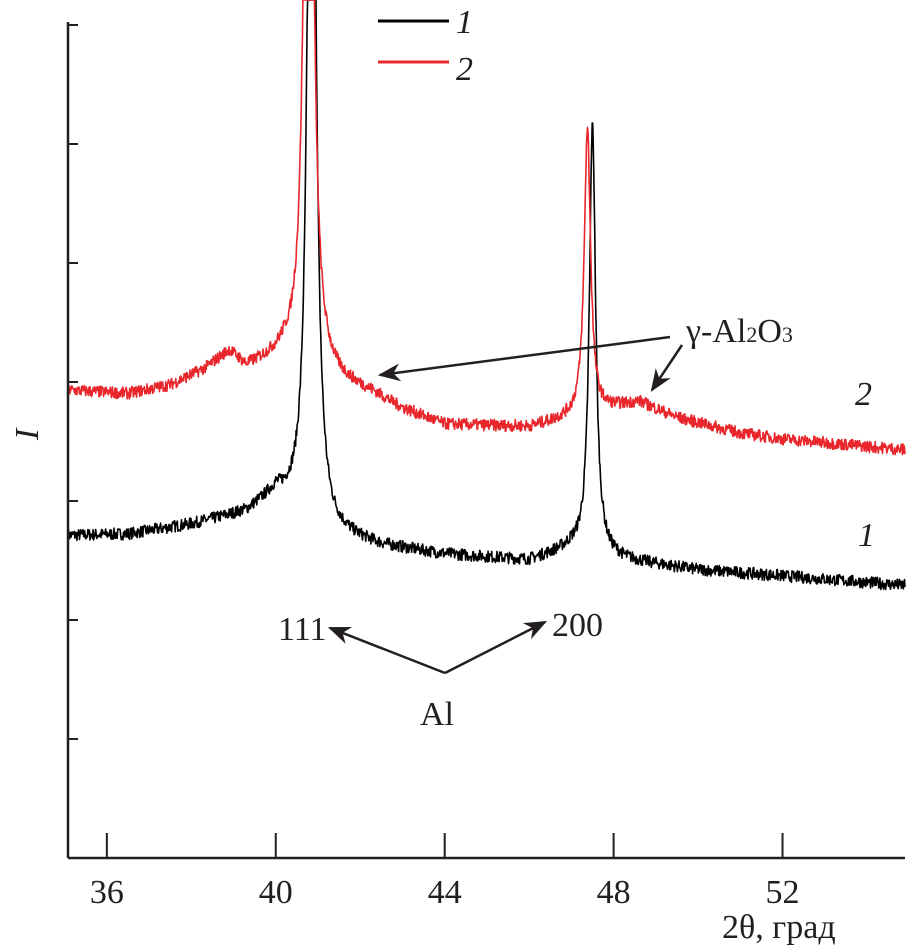 The height and width of the screenshot is (951, 909). Describe the element at coordinates (779, 927) in the screenshot. I see `x-axis-label: 2θ, град` at that location.